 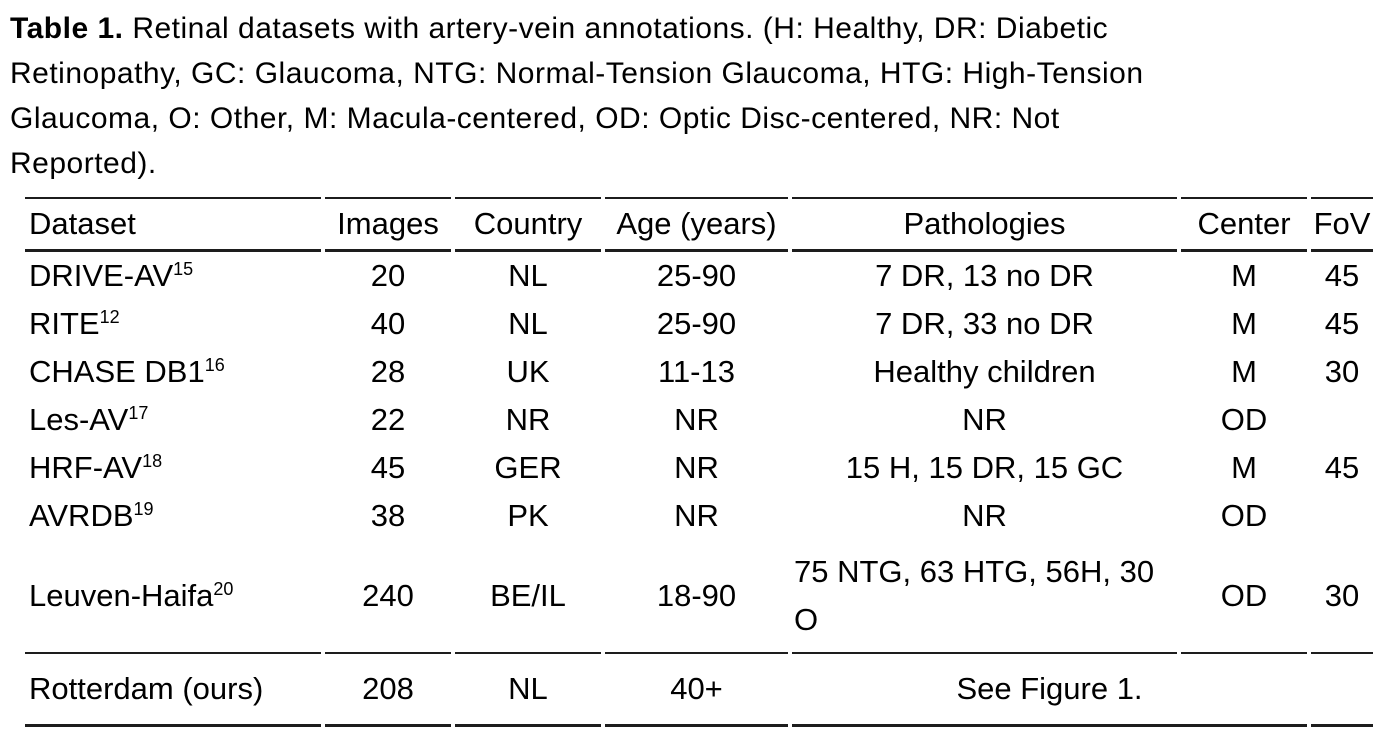 I want to click on cell-pathologies-merged: See Figure 1., so click(x=1049, y=690).